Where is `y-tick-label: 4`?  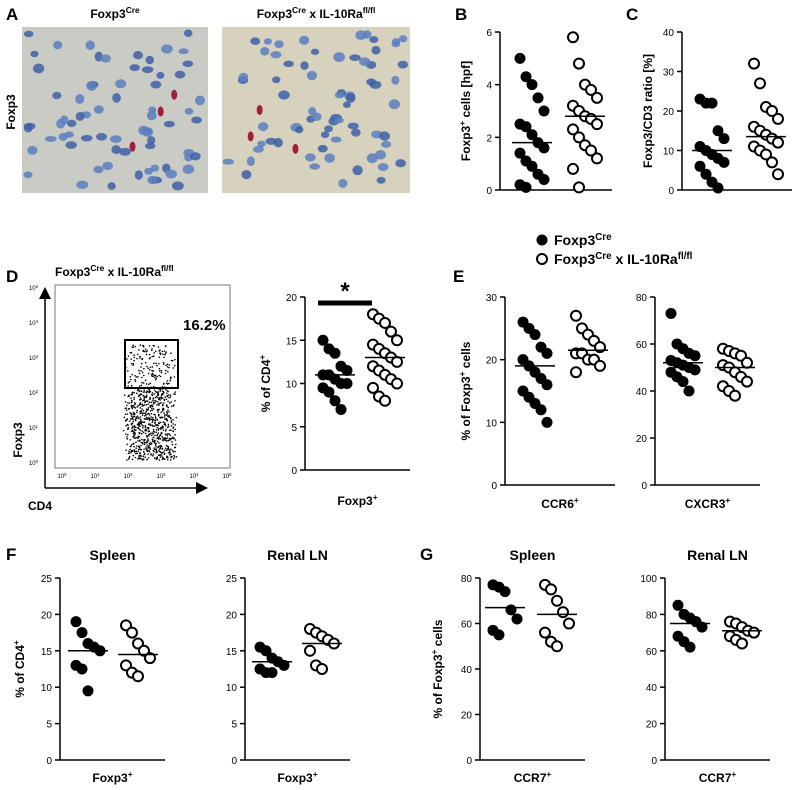
y-tick-label: 4 is located at coordinates (489, 86).